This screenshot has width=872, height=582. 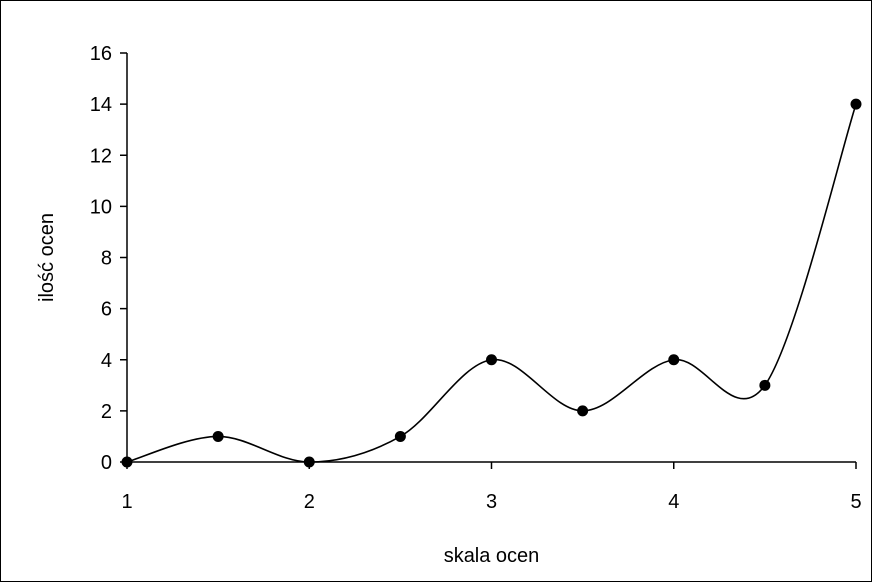 What do you see at coordinates (106, 310) in the screenshot?
I see `y-tick-label: 6` at bounding box center [106, 310].